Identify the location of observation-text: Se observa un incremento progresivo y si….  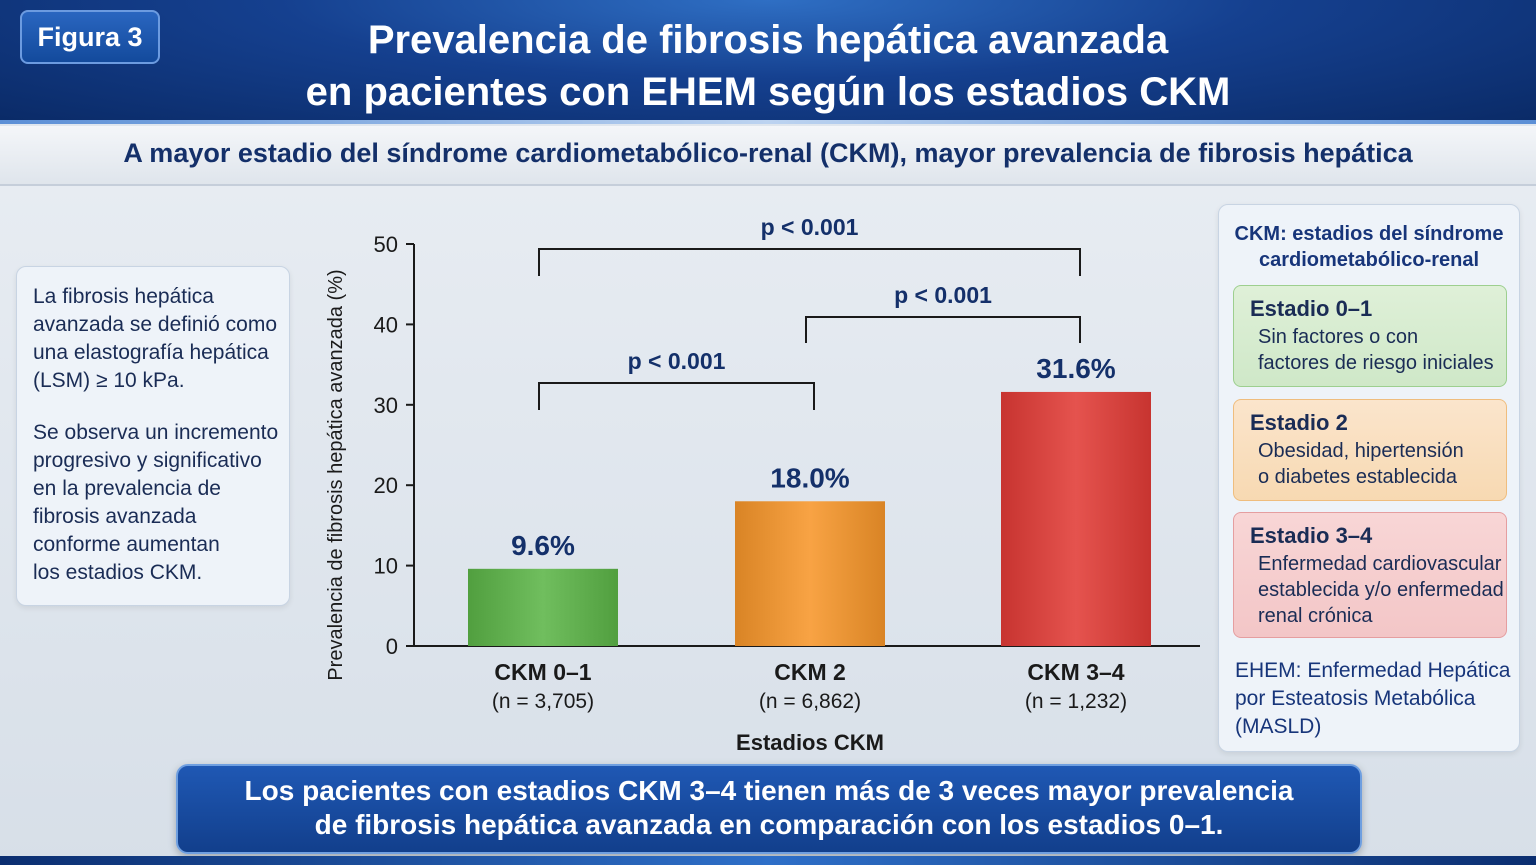
(156, 502).